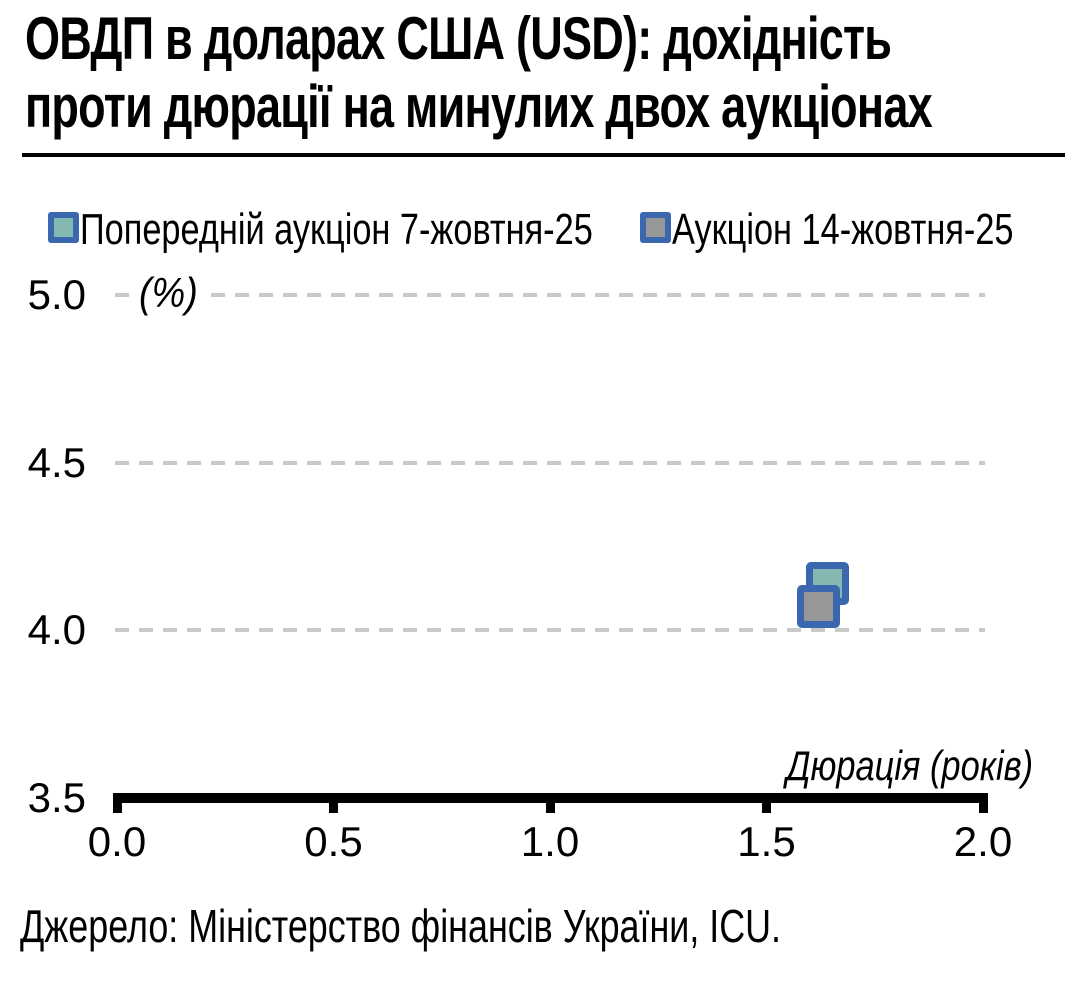 This screenshot has height=984, width=1087. I want to click on x-tick-label: 0.0, so click(117, 841).